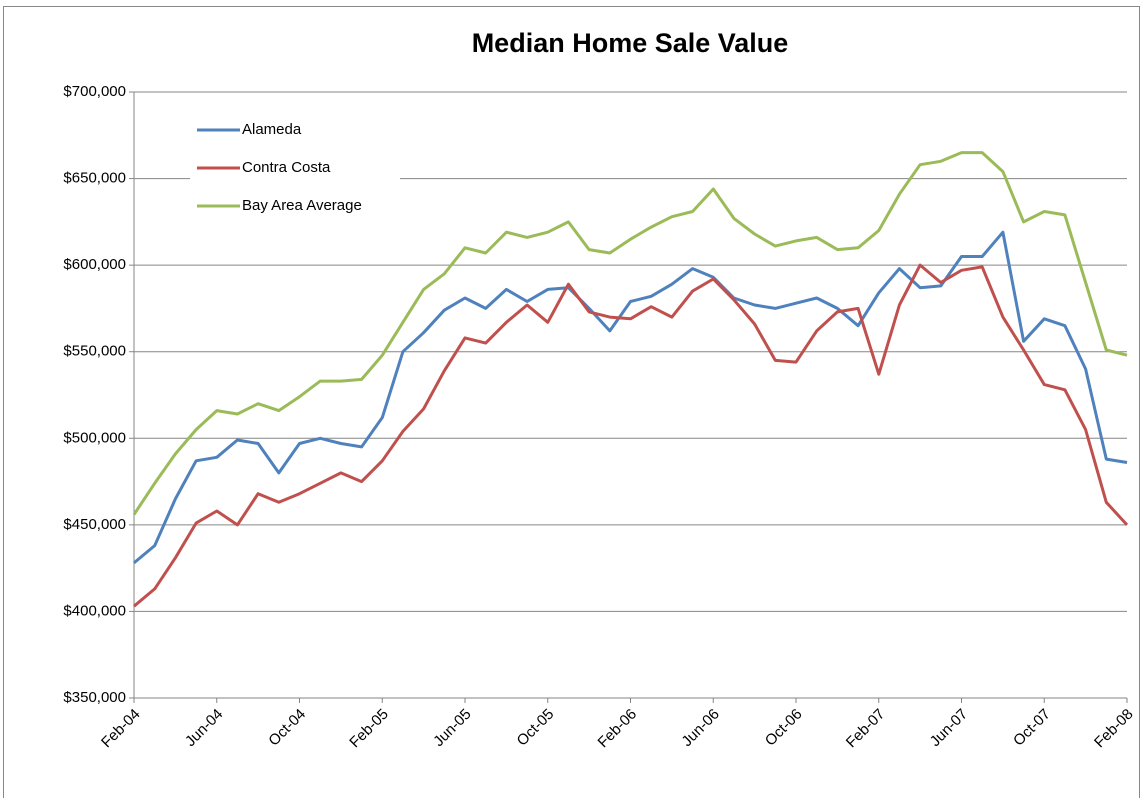  Describe the element at coordinates (94, 91) in the screenshot. I see `y-tick-label: $700,000` at that location.